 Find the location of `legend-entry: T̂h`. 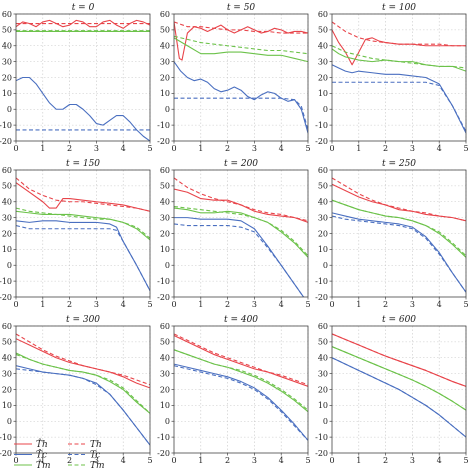

legend-entry: T̂h is located at coordinates (31, 444).